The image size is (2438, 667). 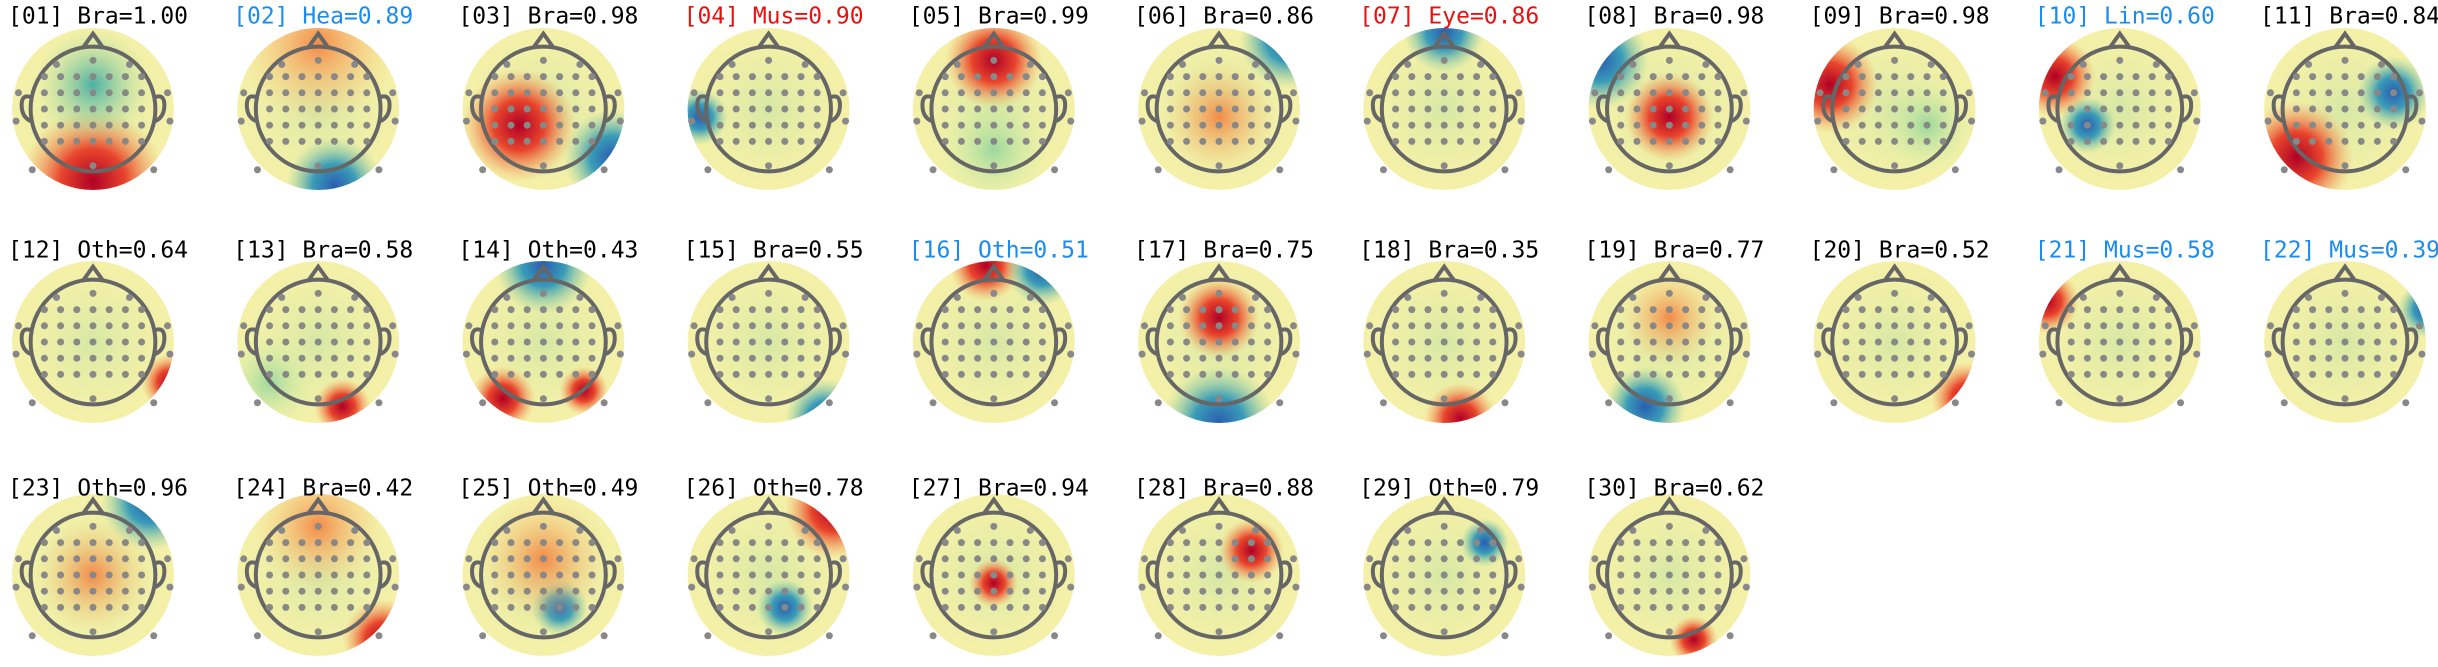 I want to click on component-label: [24] Bra=0.42, so click(x=323, y=489).